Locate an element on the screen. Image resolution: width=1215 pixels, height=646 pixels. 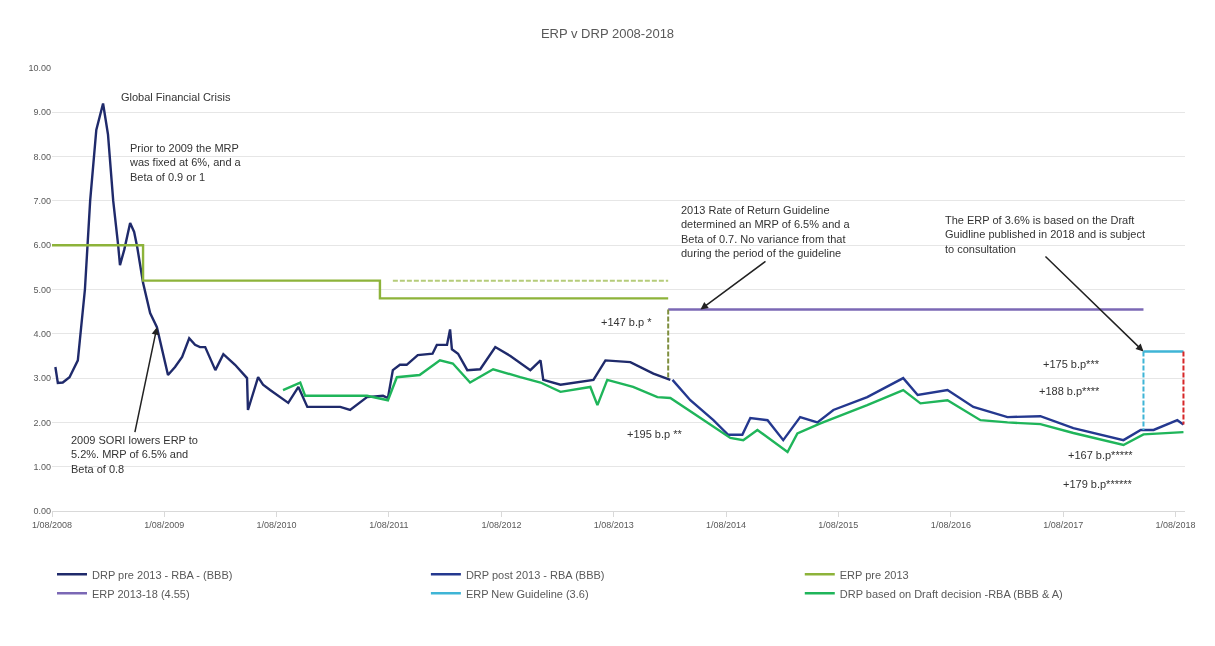
annotation: The ERP of 3.6% is based on the Draft Guidline published in 2018 and is subject to consultation is located at coordinates (1045, 234).